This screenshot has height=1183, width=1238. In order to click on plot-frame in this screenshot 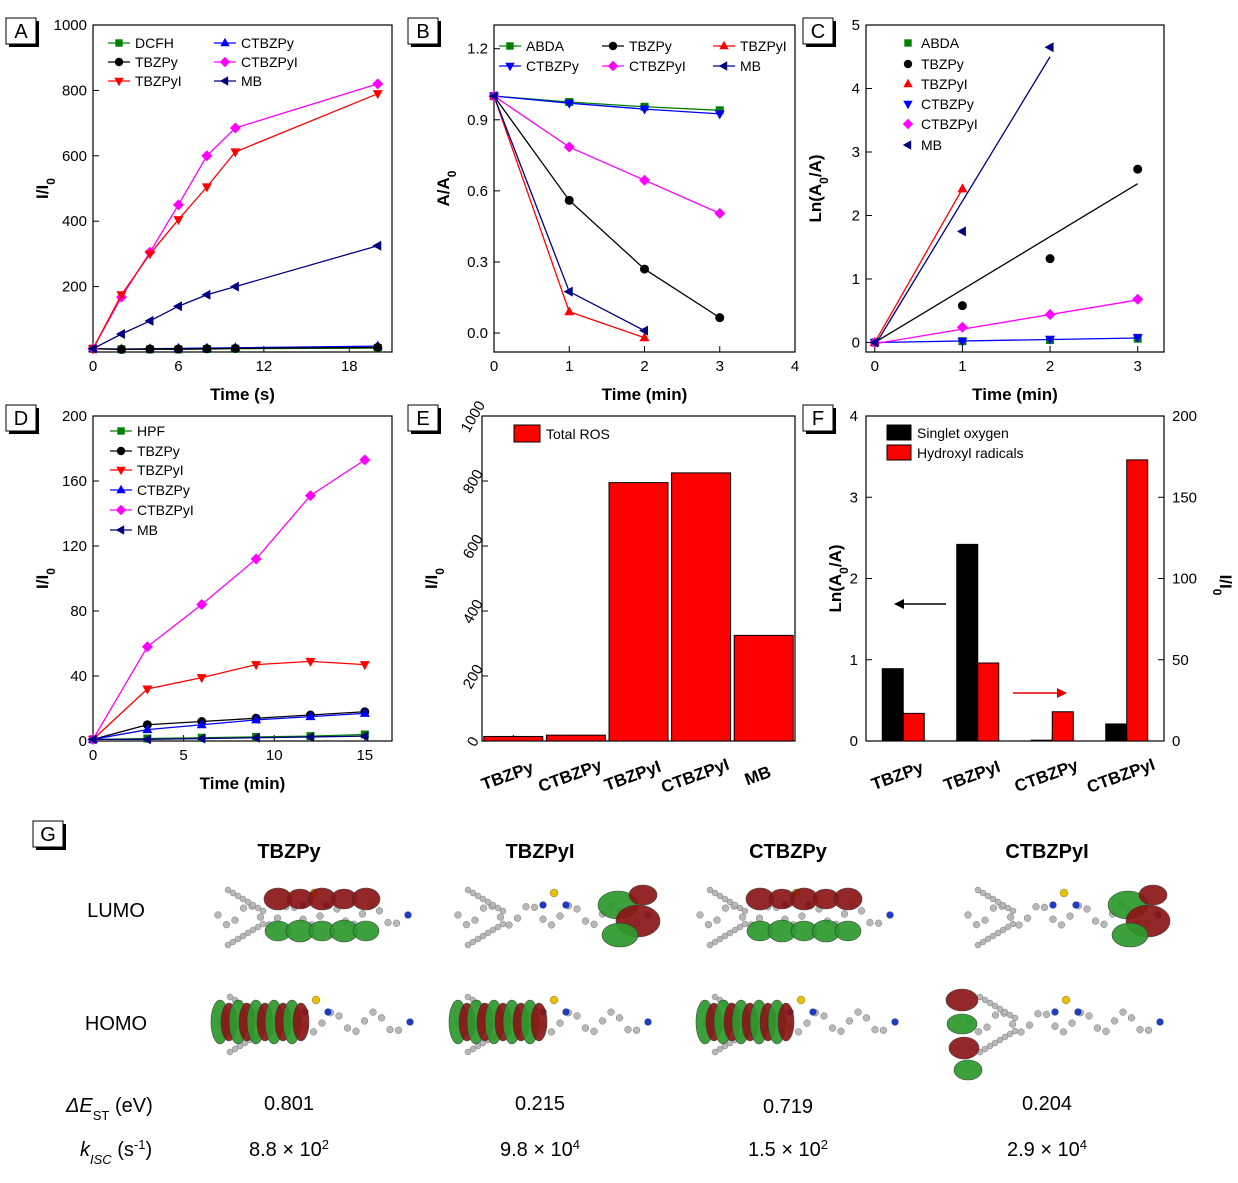, I will do `click(242, 188)`.